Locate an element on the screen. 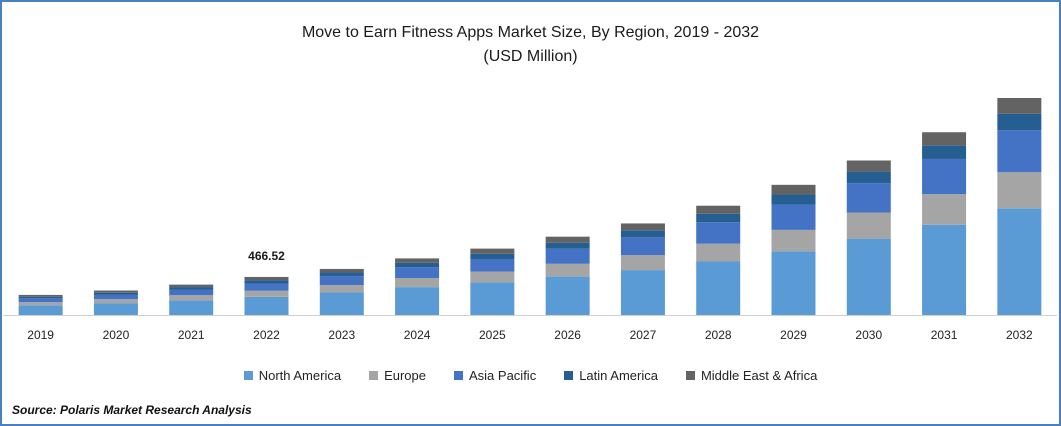 The image size is (1061, 426). x-tick-label-2027: 2027 is located at coordinates (643, 335).